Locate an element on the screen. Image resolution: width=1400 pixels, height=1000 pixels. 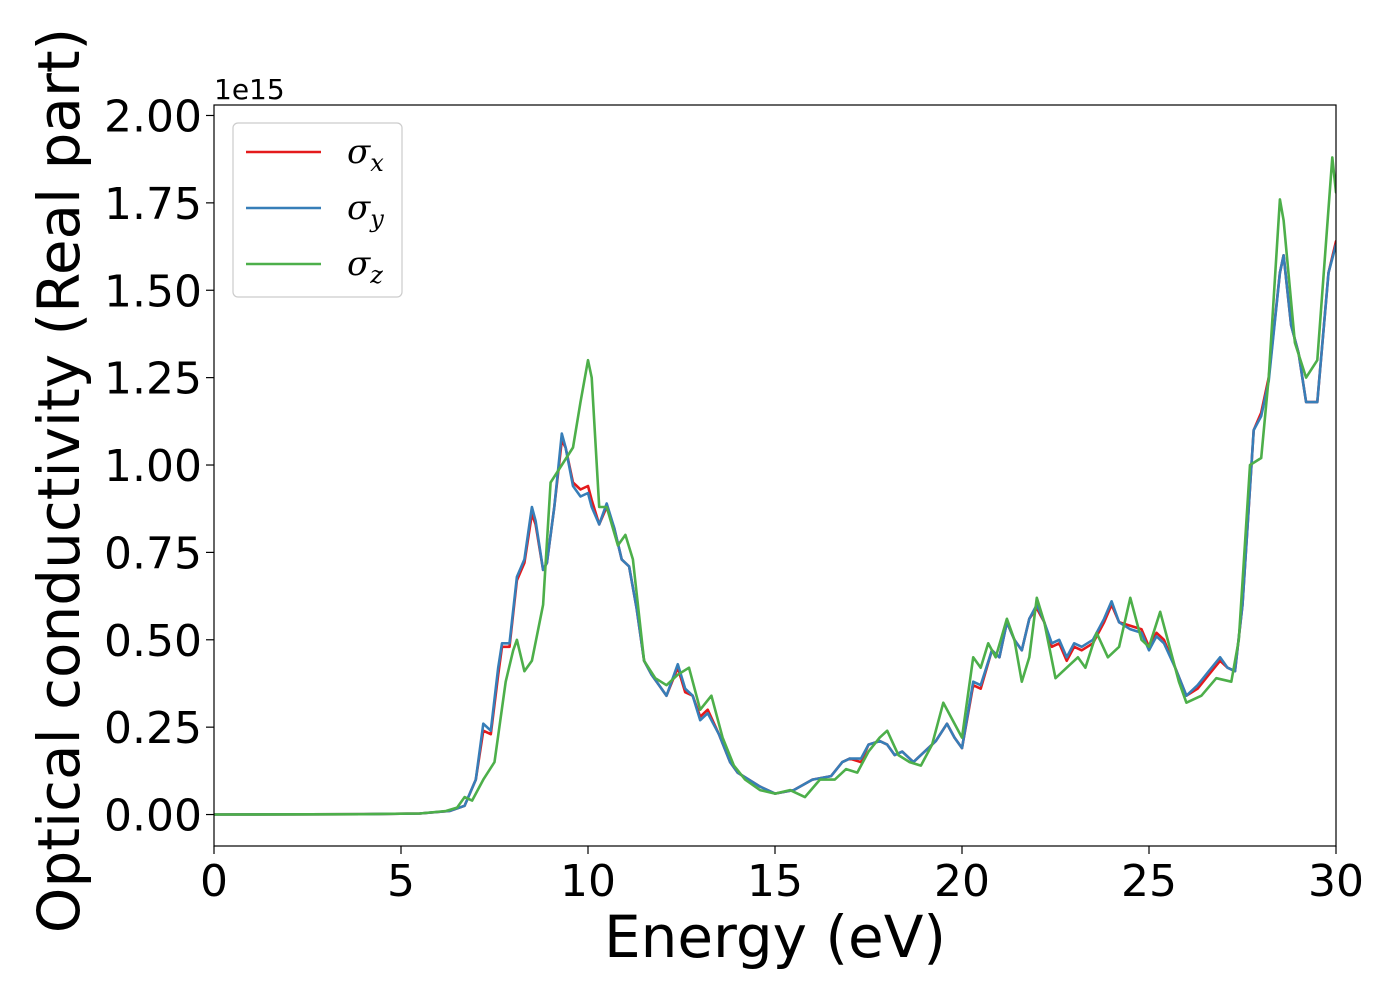
legend-box is located at coordinates (317, 210).